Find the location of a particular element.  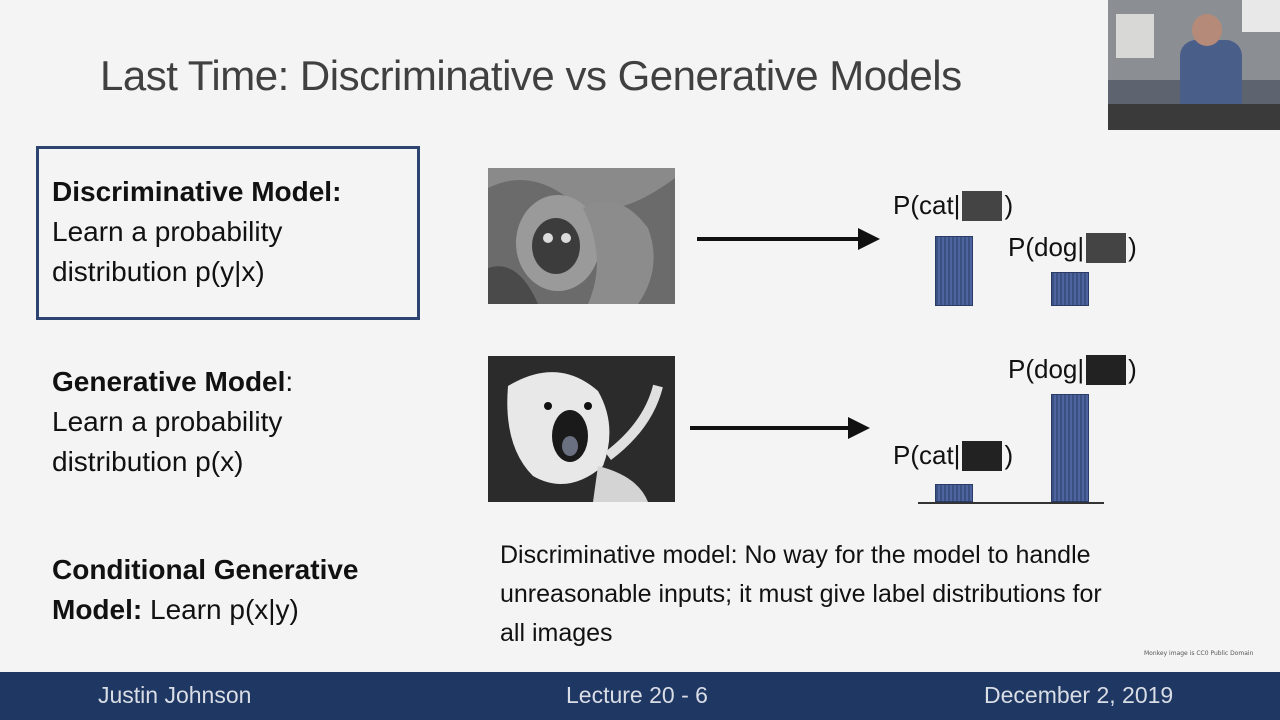

footer-date: December 2, 2019 is located at coordinates (1079, 695).